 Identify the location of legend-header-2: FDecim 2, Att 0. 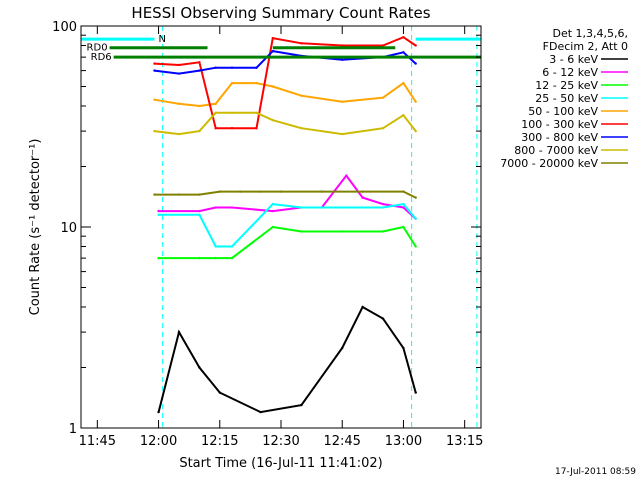
(585, 46).